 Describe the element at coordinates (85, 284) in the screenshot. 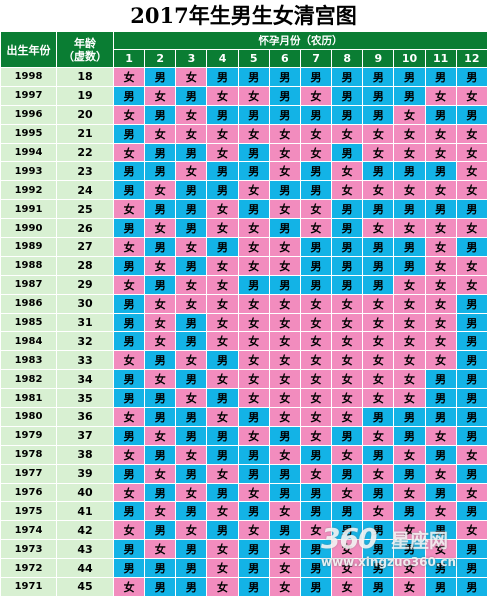

I see `age-cell: 29` at that location.